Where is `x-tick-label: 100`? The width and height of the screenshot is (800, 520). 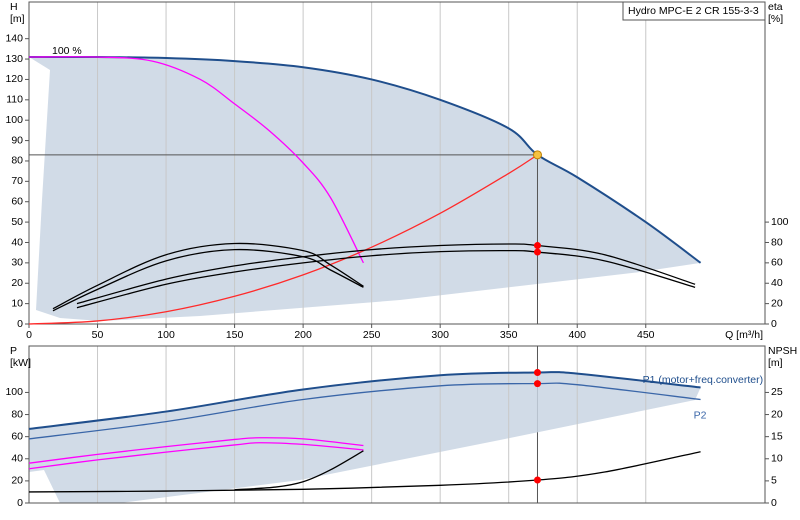 x-tick-label: 100 is located at coordinates (166, 335).